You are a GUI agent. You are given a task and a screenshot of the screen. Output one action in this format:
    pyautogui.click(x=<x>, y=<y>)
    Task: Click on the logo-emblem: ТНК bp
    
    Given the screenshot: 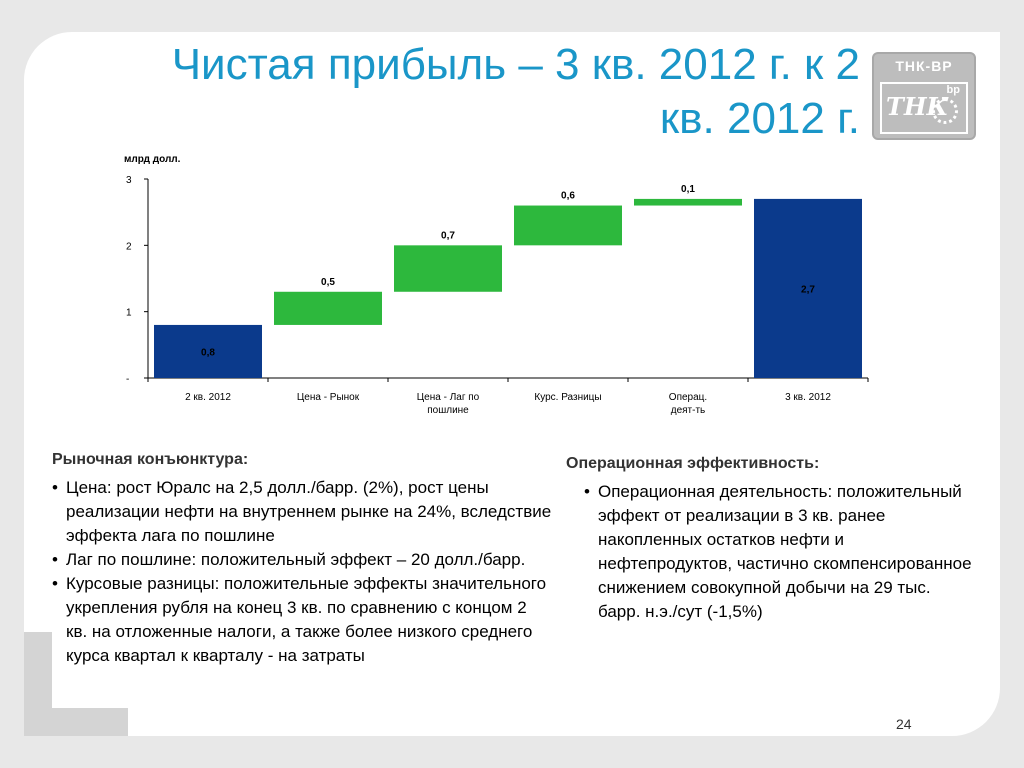 What is the action you would take?
    pyautogui.click(x=924, y=108)
    